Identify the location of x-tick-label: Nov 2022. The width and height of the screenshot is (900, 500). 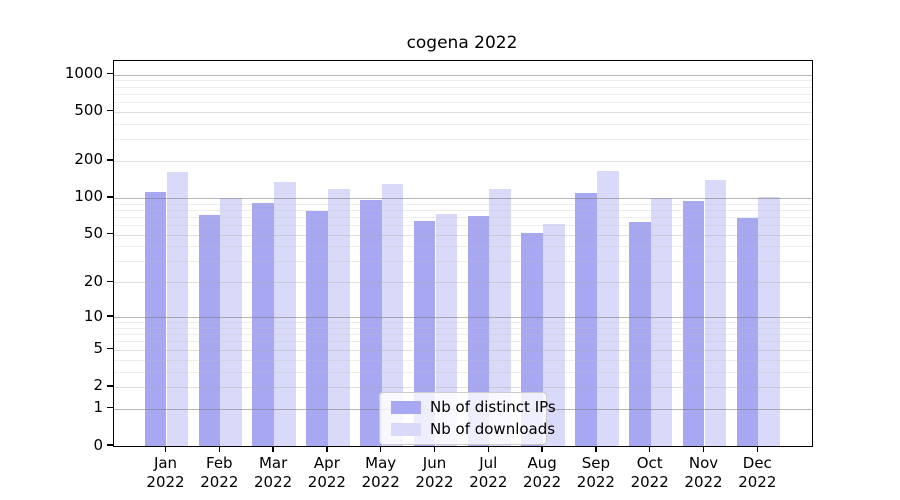
(703, 472).